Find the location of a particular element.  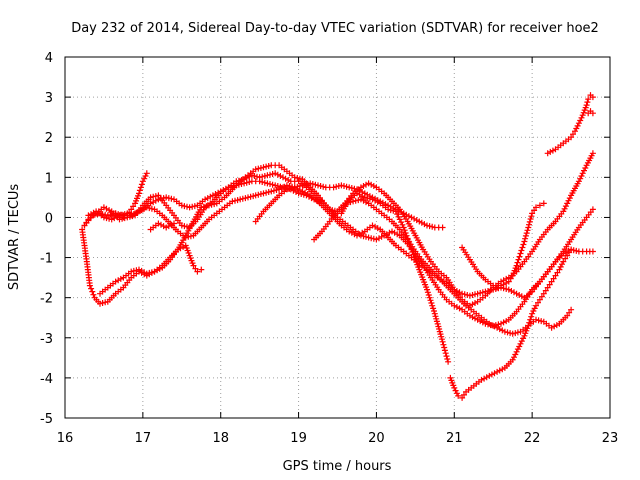

x-tick-label: 18 is located at coordinates (220, 438).